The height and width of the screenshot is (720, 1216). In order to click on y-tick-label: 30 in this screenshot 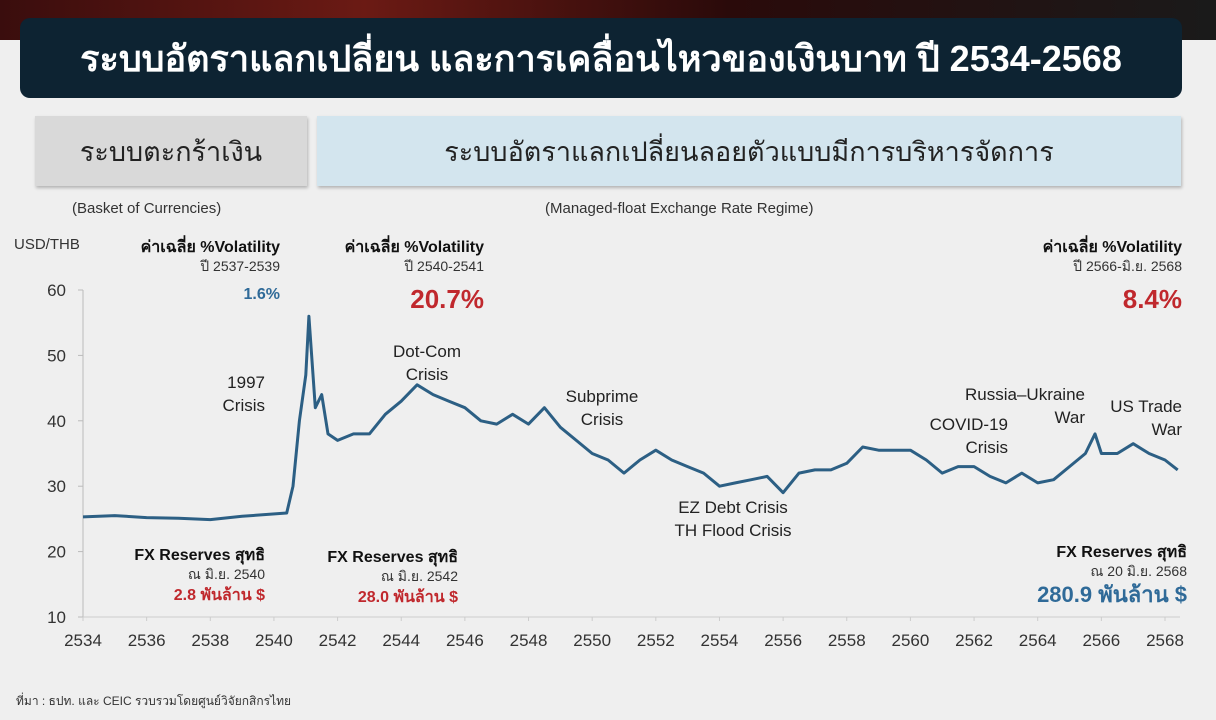, I will do `click(56, 486)`.